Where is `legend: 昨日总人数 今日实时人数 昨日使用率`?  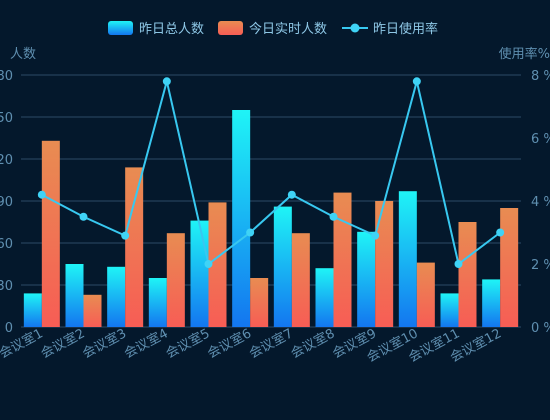 legend: 昨日总人数 今日实时人数 昨日使用率 is located at coordinates (273, 29).